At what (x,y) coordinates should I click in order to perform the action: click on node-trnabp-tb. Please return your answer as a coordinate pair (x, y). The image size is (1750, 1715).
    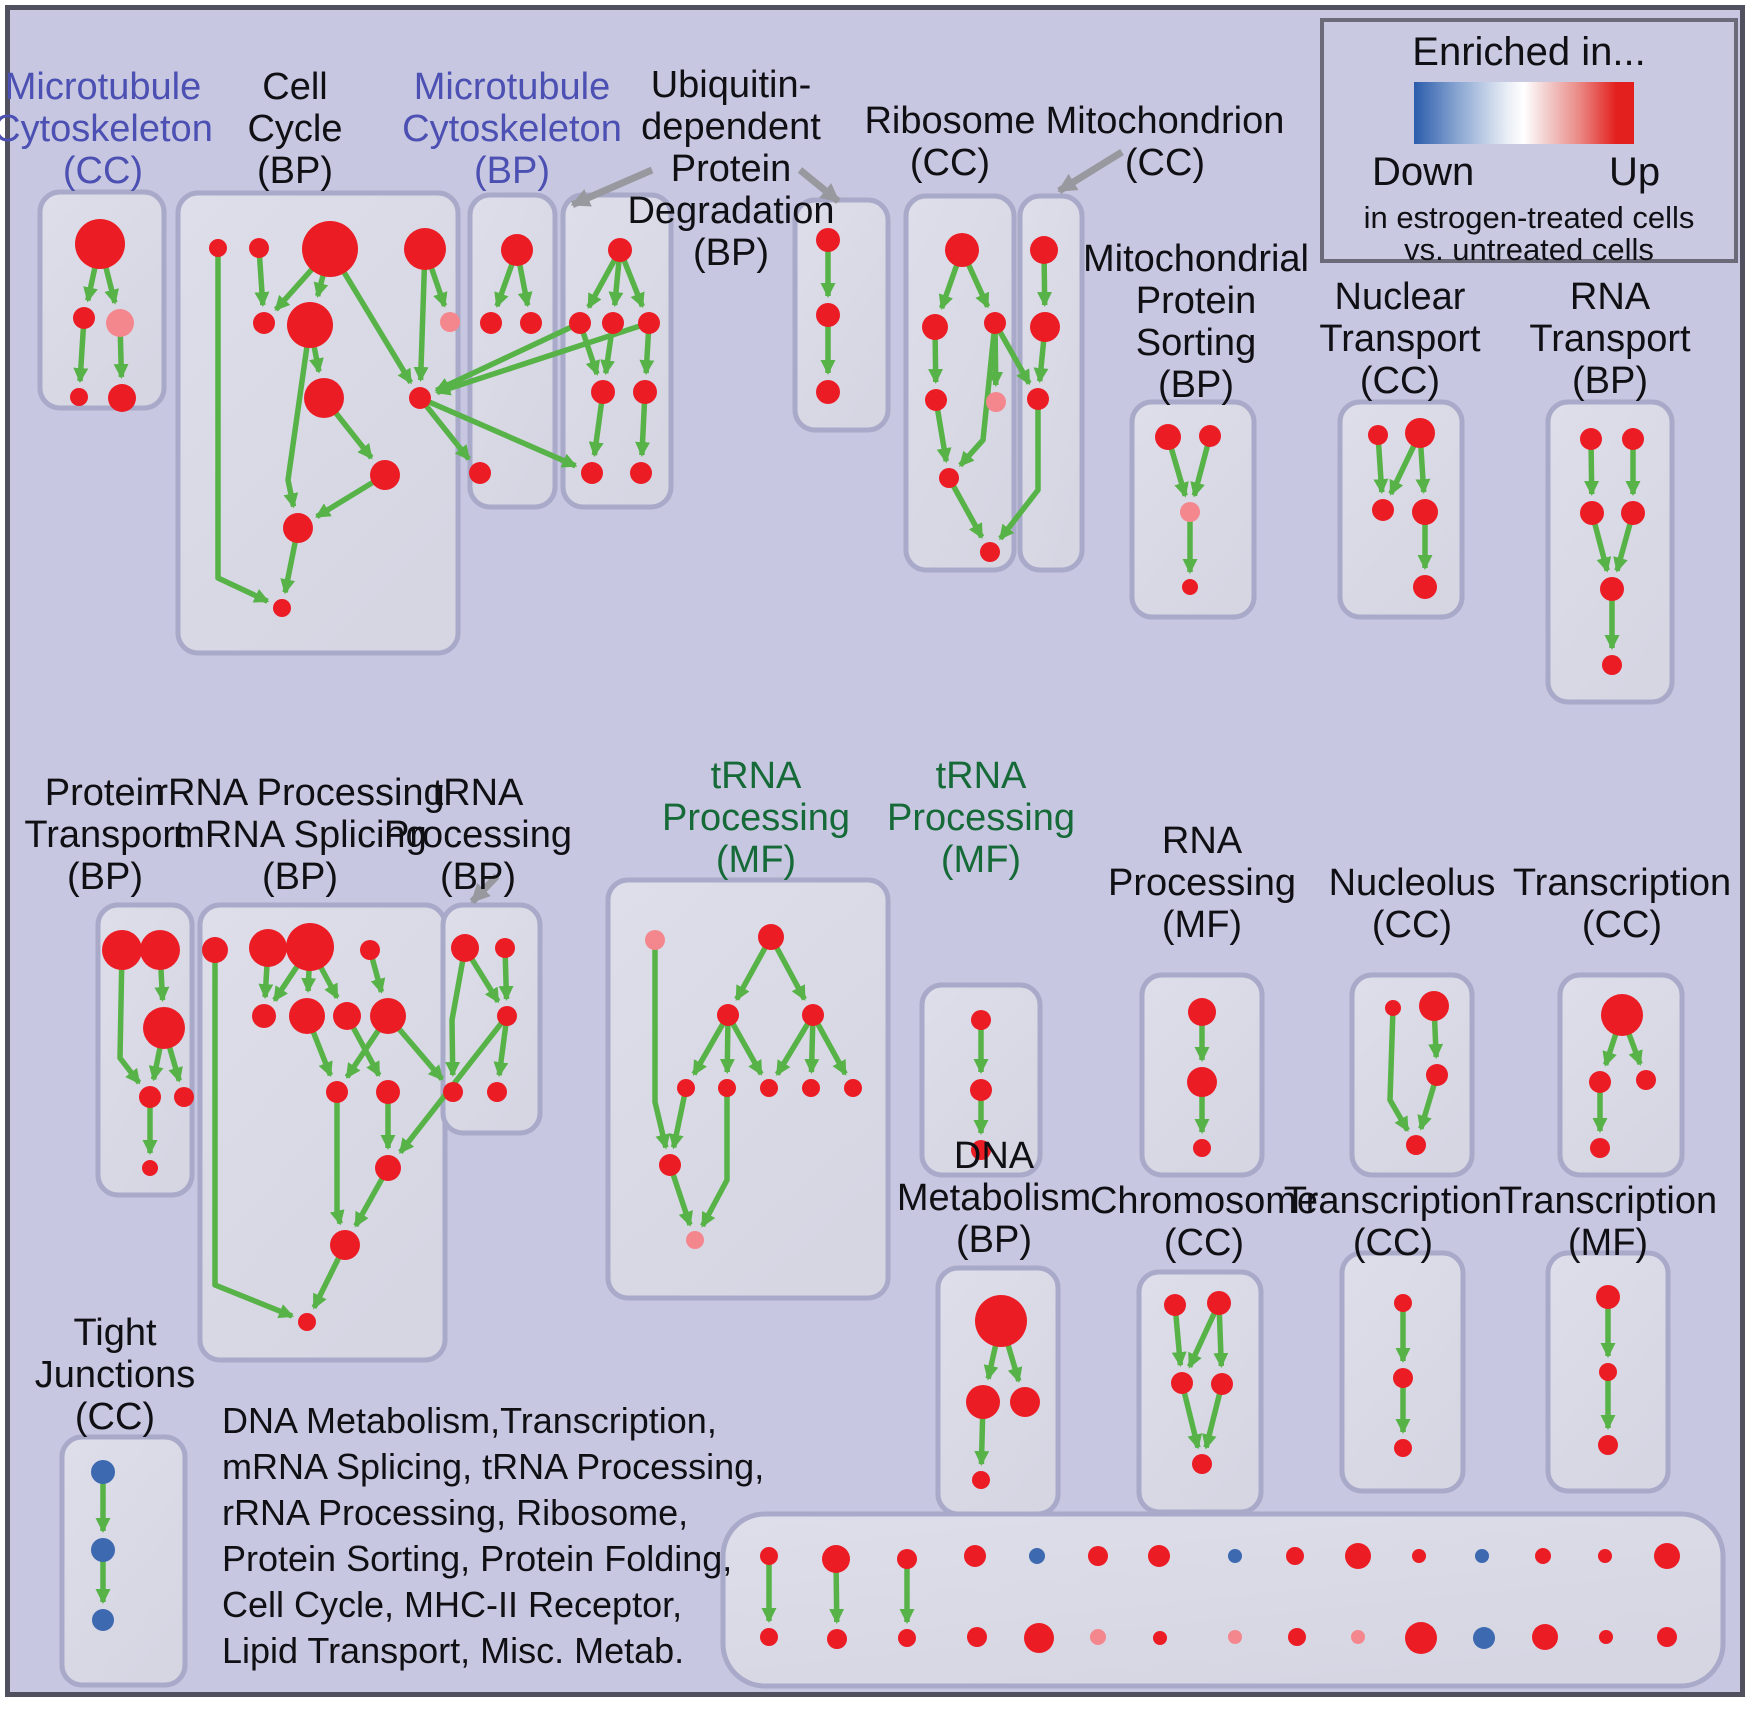
    Looking at the image, I should click on (505, 948).